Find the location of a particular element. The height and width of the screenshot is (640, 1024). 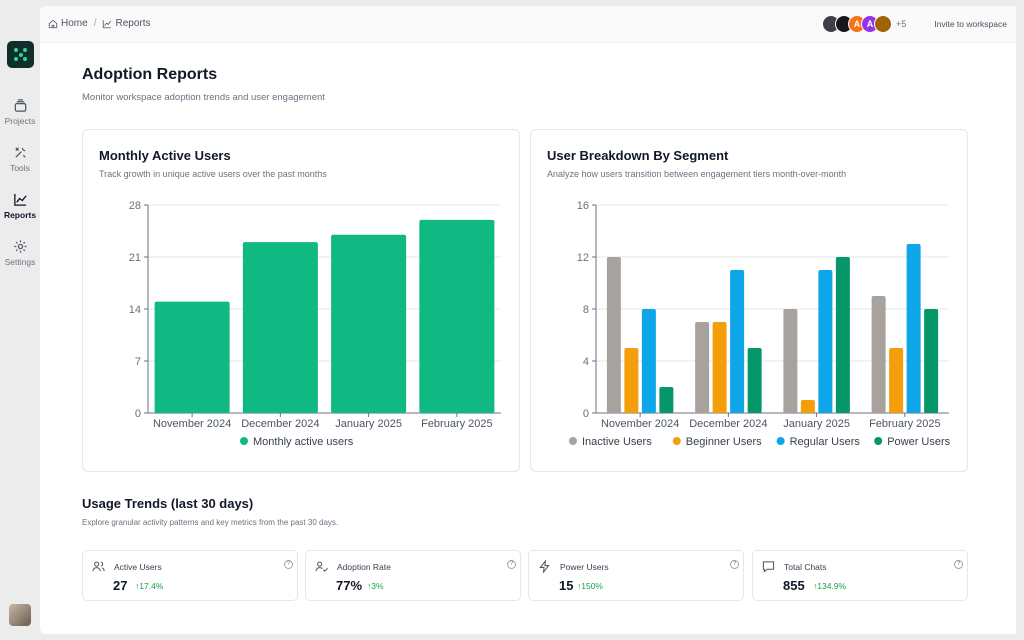

stat-card-power-users: Power Users ? 15 ↑150% is located at coordinates (636, 575).